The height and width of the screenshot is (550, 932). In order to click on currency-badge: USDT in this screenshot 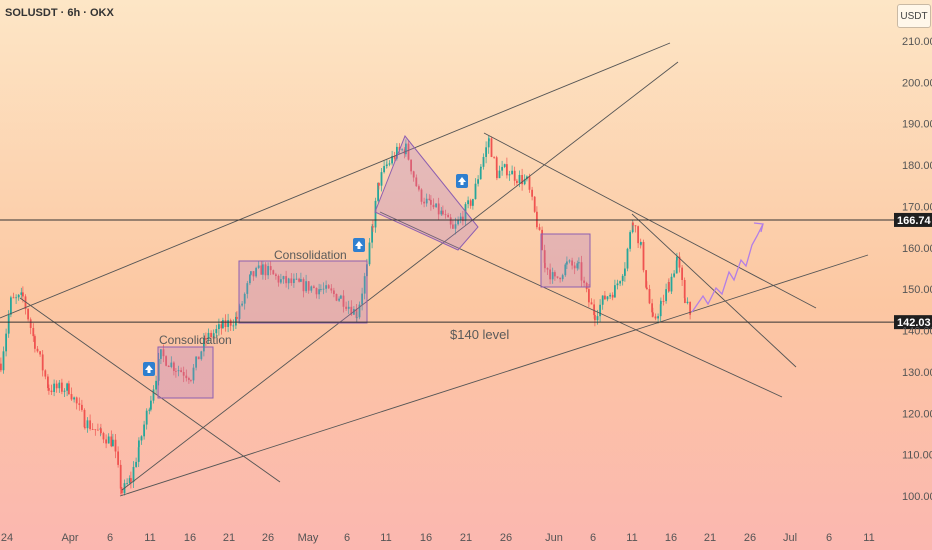, I will do `click(914, 16)`.